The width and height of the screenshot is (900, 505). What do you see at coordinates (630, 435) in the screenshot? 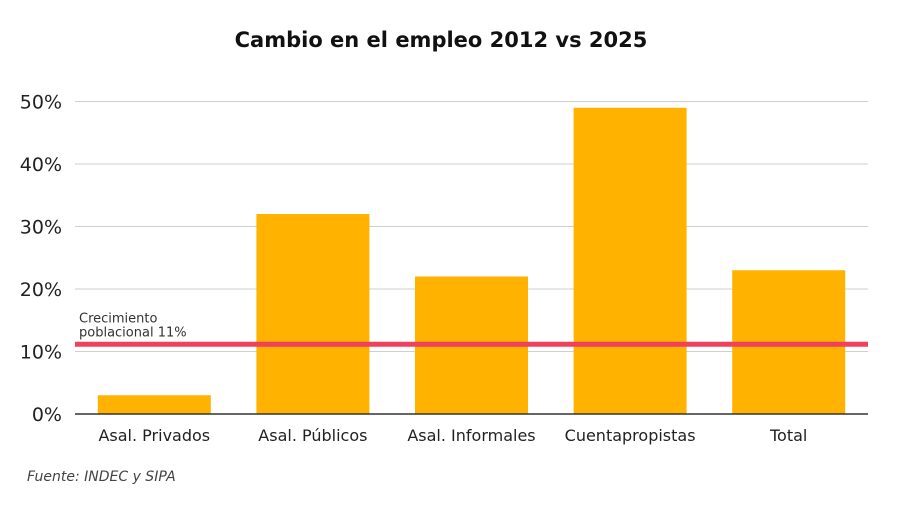
I see `x-tick-label: Cuentapropistas` at bounding box center [630, 435].